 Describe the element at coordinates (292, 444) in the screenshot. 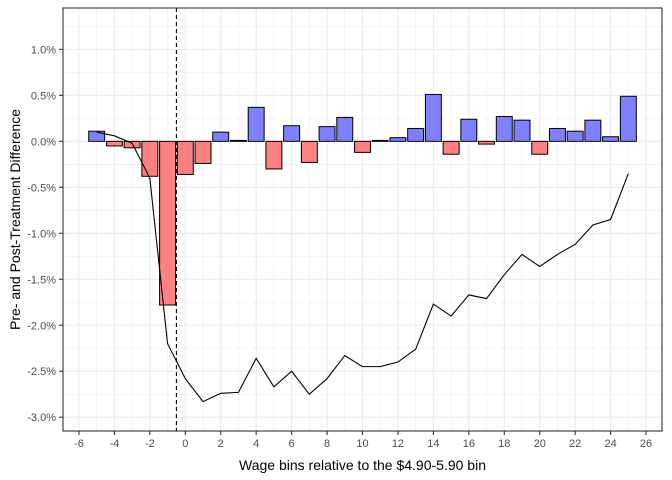

I see `x-tick-label: 6` at that location.